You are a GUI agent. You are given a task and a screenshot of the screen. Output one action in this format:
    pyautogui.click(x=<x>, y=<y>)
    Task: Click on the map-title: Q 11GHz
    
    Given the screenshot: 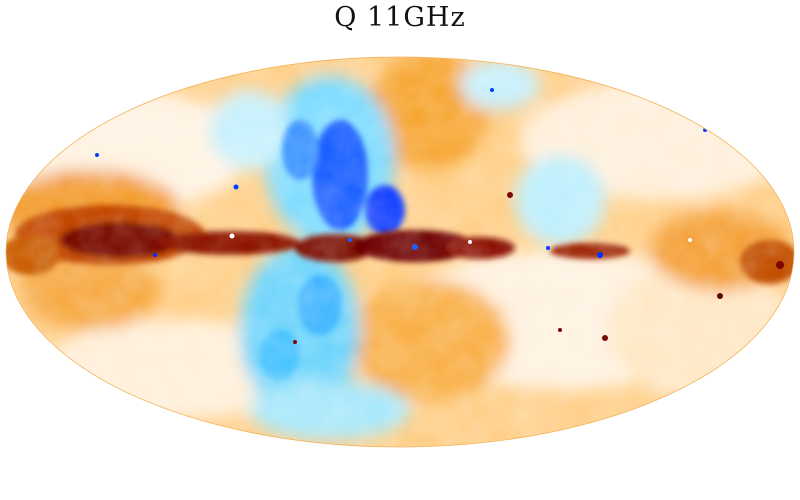 What is the action you would take?
    pyautogui.click(x=400, y=17)
    